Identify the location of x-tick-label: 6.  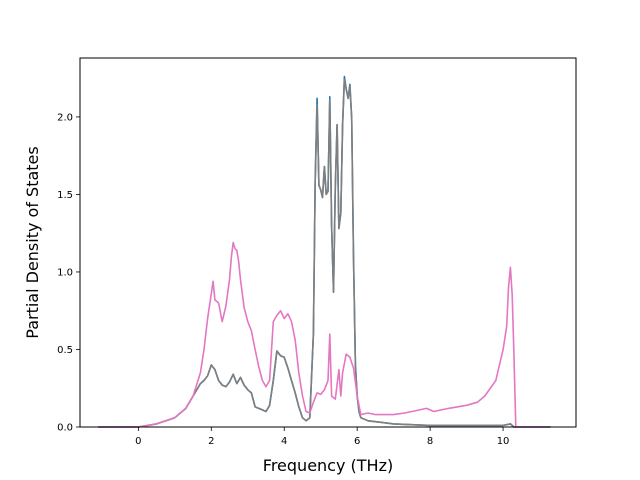
(357, 441).